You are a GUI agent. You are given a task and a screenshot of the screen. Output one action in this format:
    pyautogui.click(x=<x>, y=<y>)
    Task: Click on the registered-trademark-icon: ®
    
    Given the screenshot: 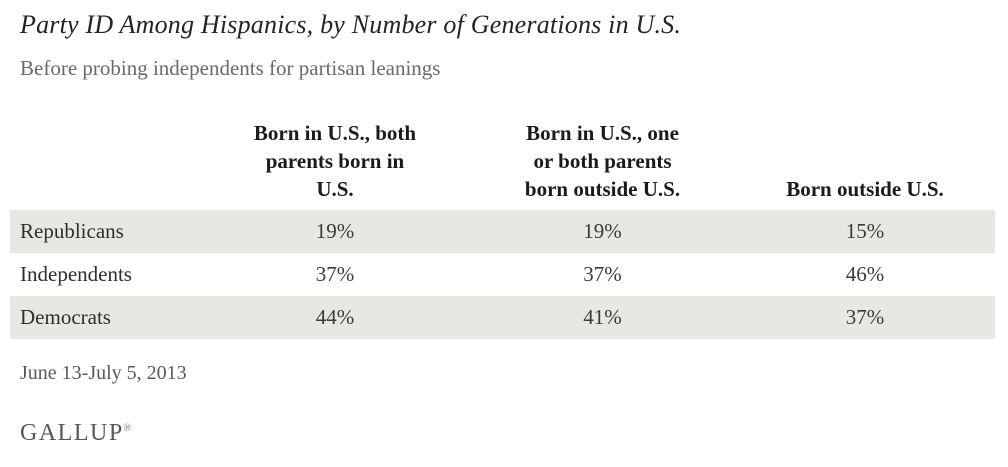 What is the action you would take?
    pyautogui.click(x=127, y=428)
    